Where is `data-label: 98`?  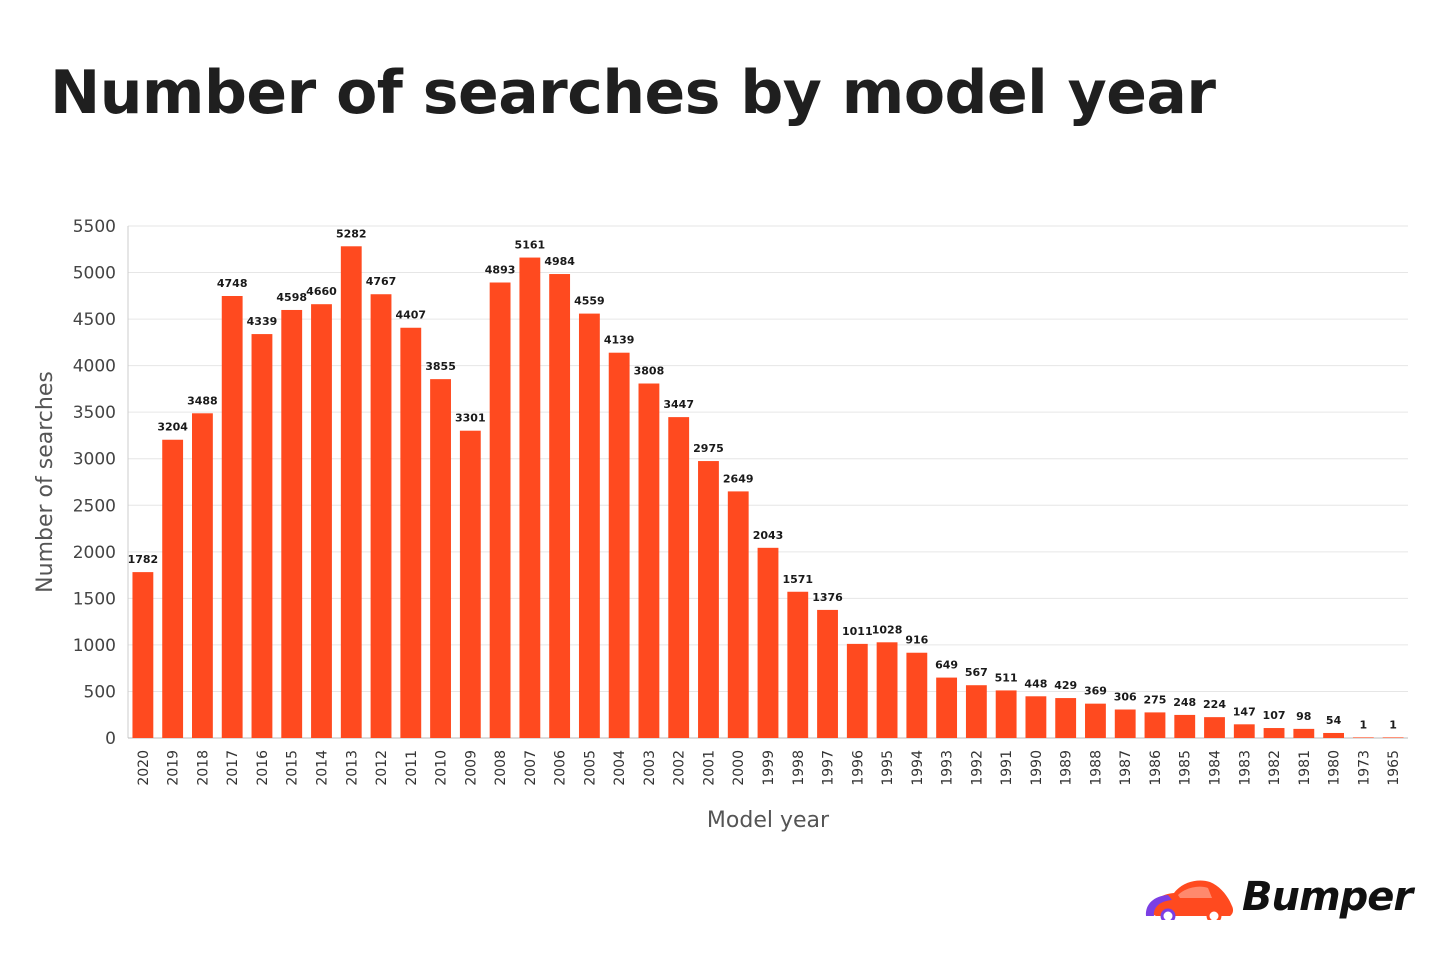
data-label: 98 is located at coordinates (1303, 716).